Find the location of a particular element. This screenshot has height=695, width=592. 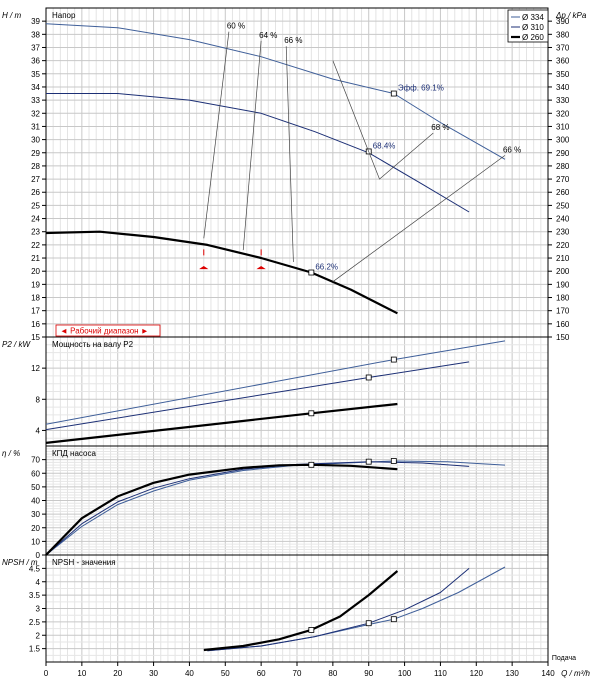

legend-entry-260: Ø 260 is located at coordinates (533, 37).